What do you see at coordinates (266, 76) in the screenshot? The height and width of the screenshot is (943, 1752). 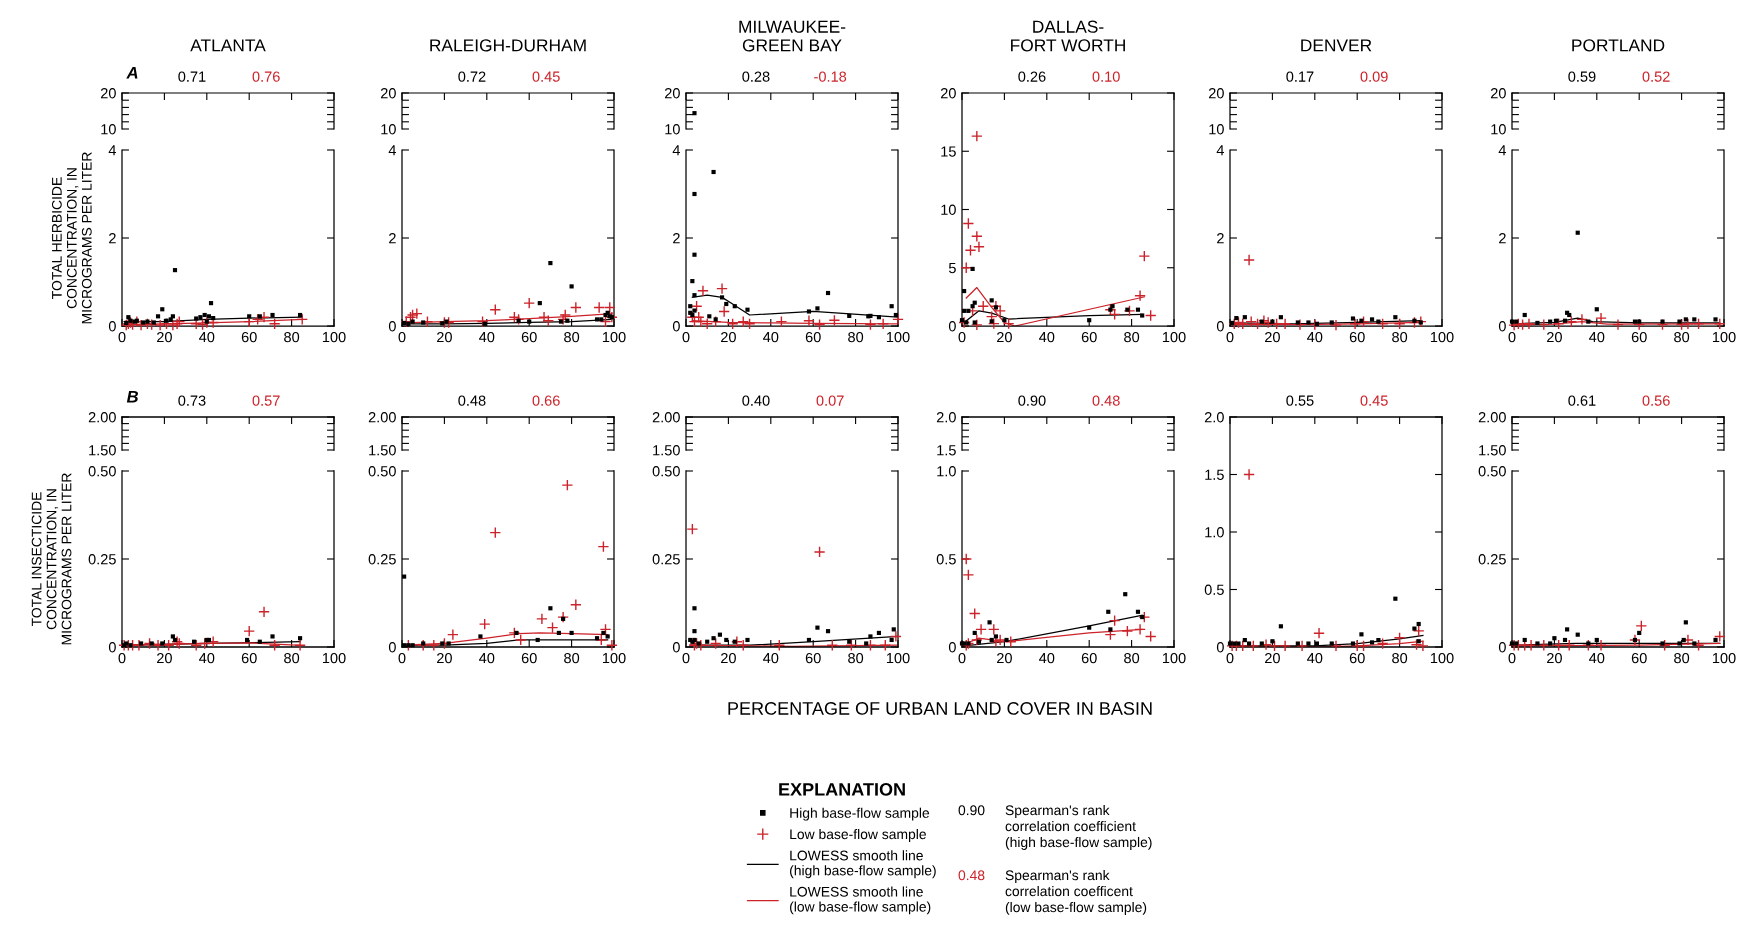 I see `text: 0.76` at bounding box center [266, 76].